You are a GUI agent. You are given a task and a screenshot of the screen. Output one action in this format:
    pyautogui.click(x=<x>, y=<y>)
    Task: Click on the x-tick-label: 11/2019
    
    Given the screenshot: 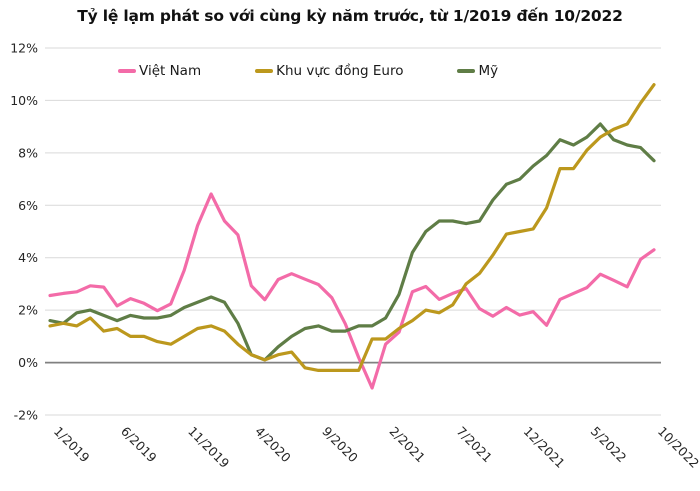 What is the action you would take?
    pyautogui.click(x=208, y=447)
    